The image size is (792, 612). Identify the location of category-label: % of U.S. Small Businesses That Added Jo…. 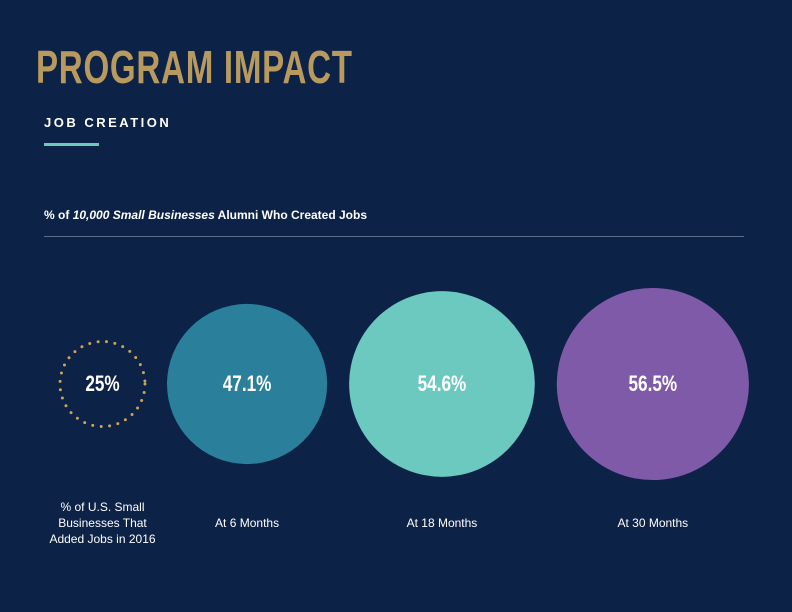
(102, 523).